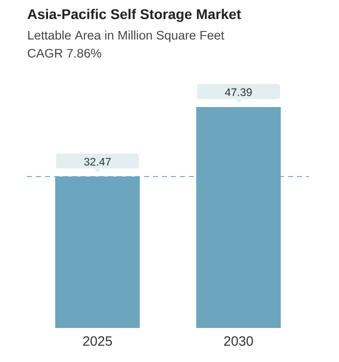 The height and width of the screenshot is (362, 339). What do you see at coordinates (97, 162) in the screenshot?
I see `data-label: 32.47` at bounding box center [97, 162].